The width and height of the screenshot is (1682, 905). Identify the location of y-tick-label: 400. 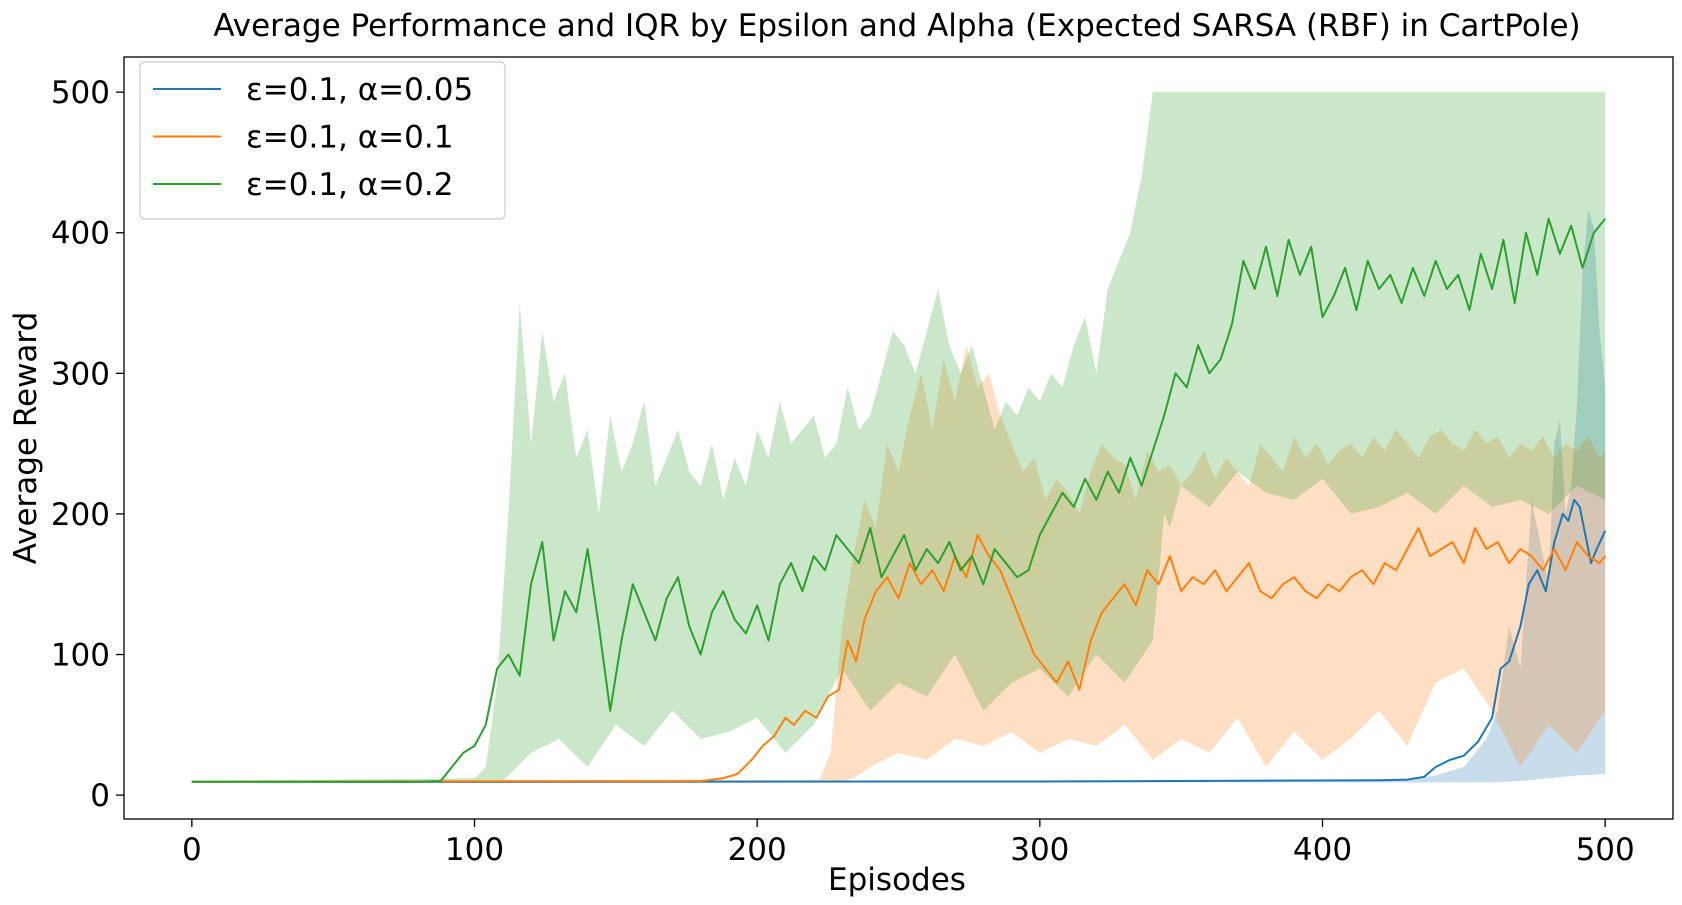
(80, 234).